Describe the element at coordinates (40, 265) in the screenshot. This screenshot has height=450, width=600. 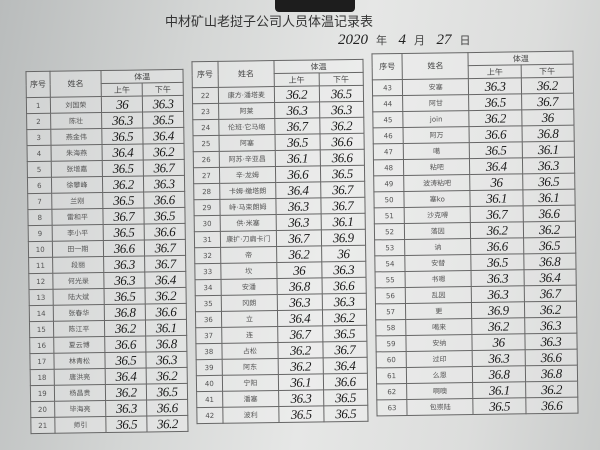
I see `row-number: 11` at that location.